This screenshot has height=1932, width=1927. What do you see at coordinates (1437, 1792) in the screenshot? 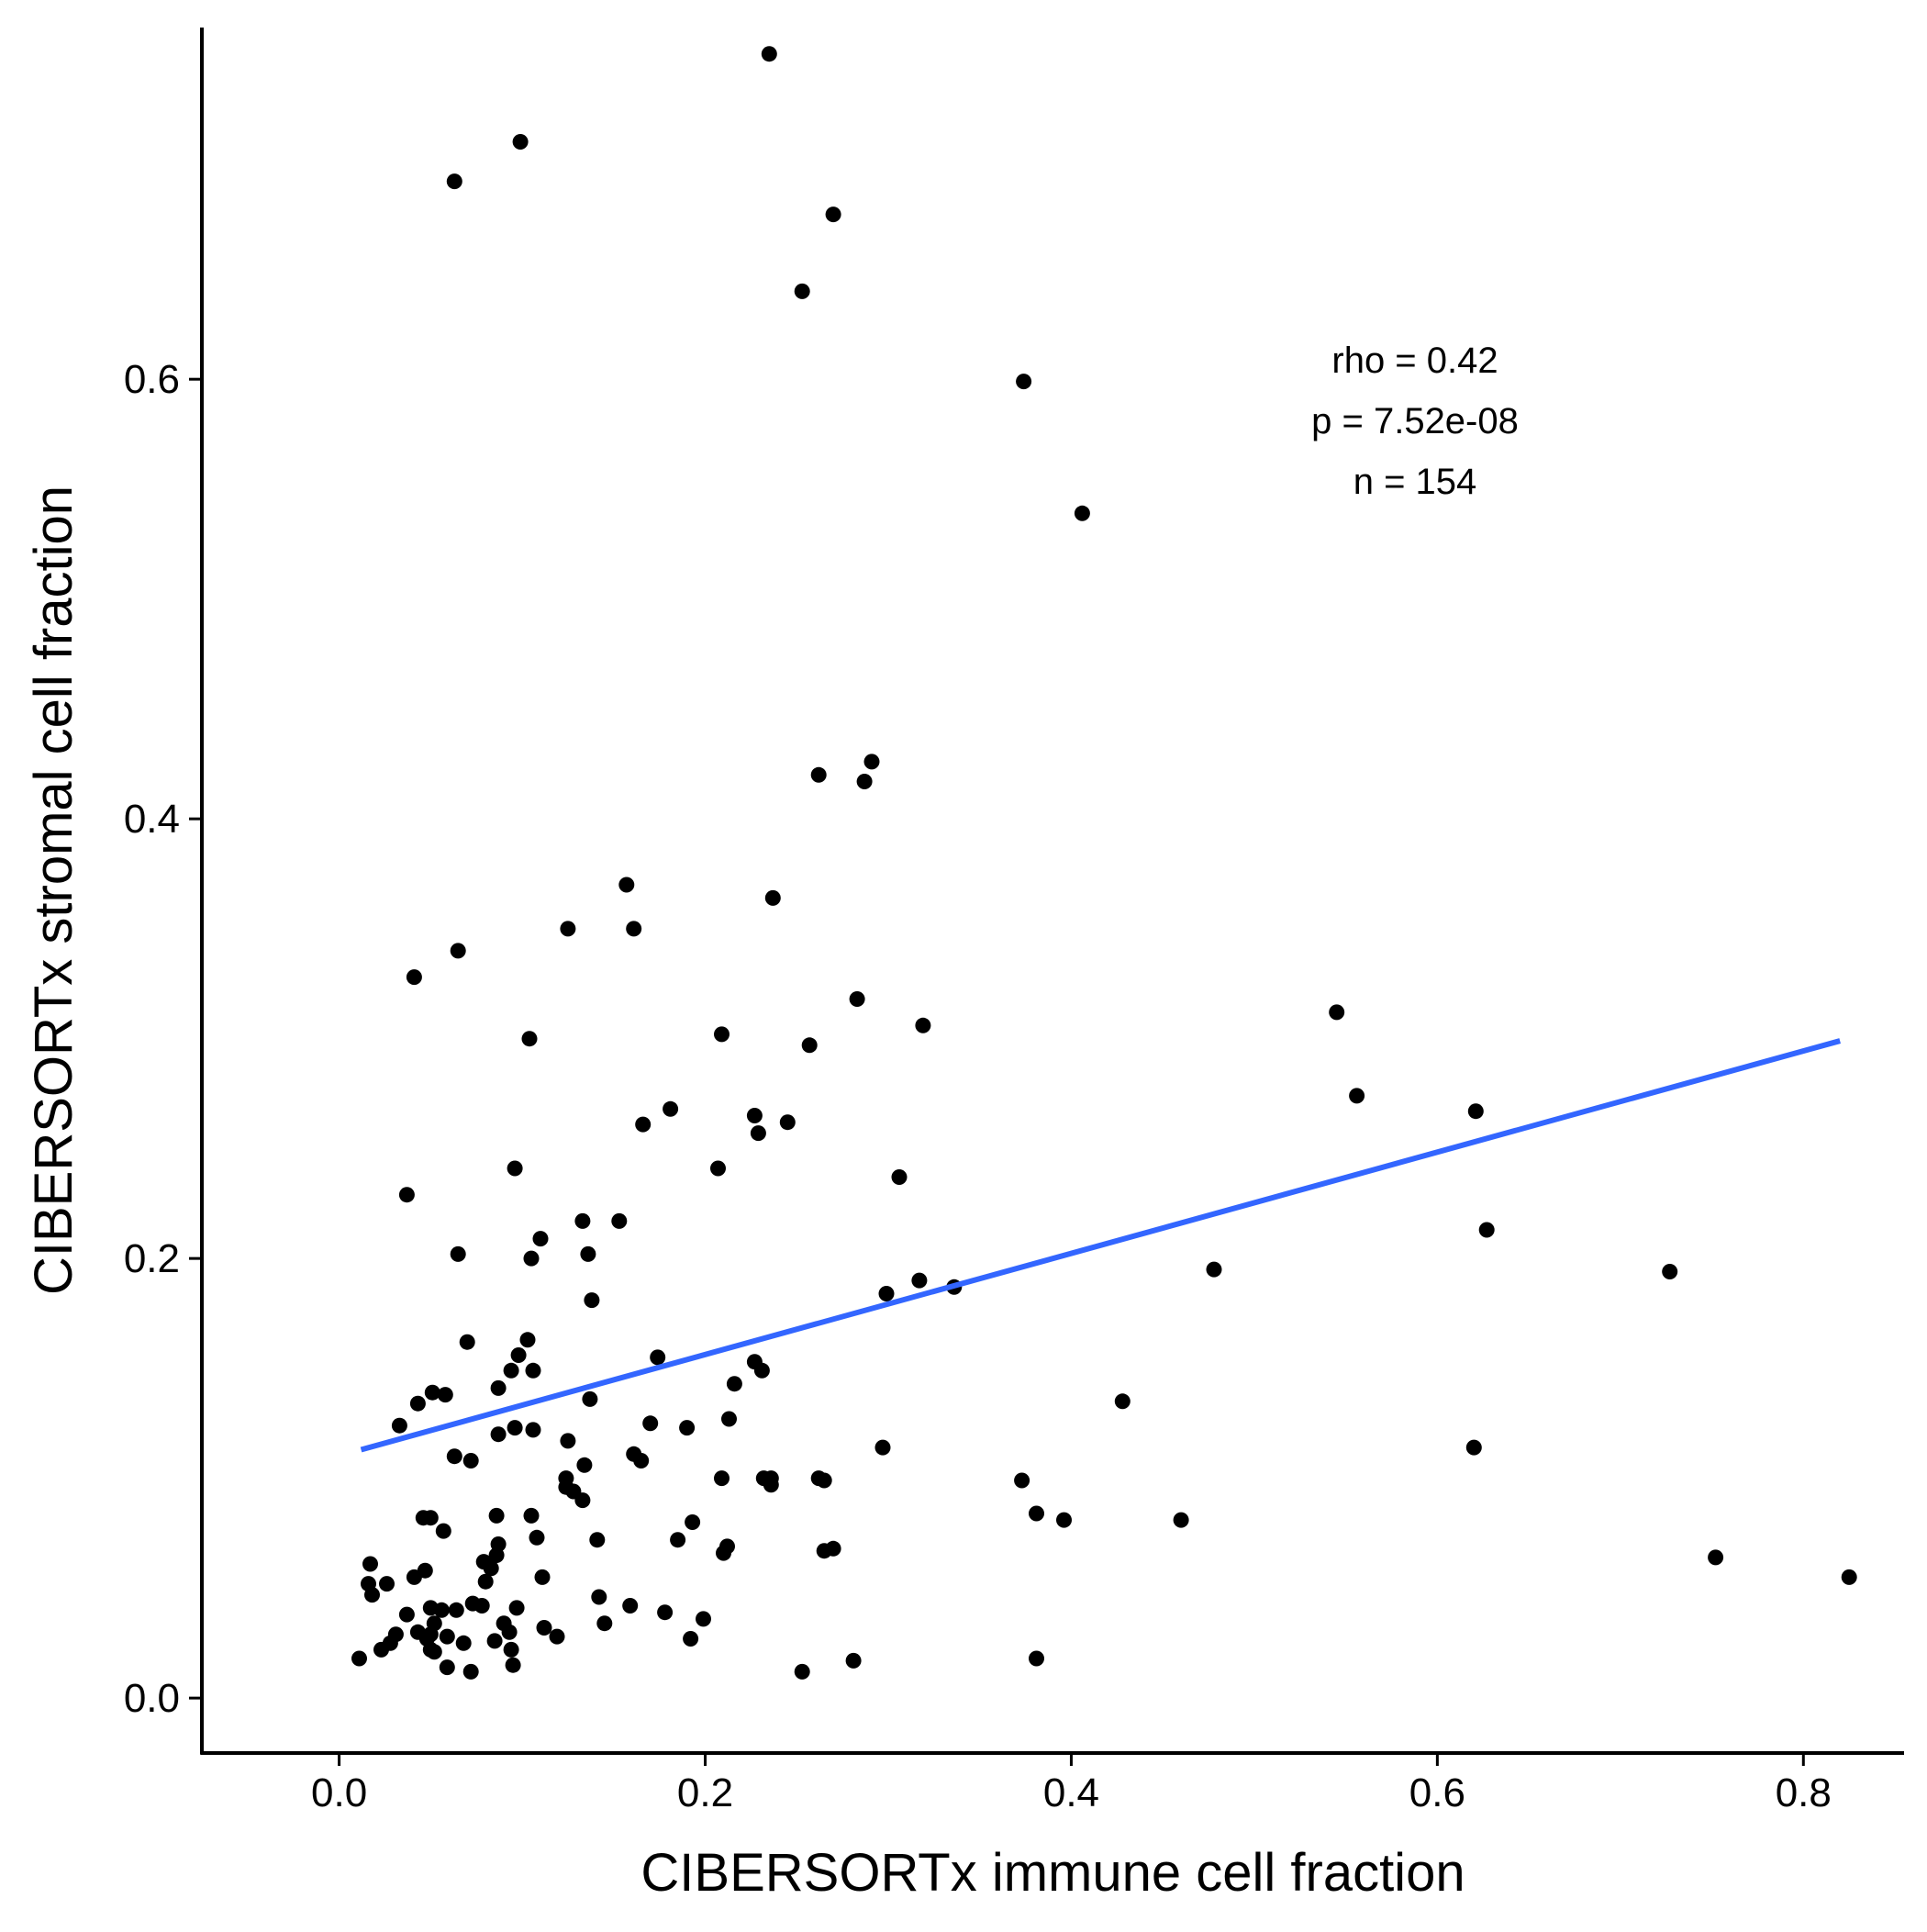
I see `x-tick-label: 0.6` at bounding box center [1437, 1792].